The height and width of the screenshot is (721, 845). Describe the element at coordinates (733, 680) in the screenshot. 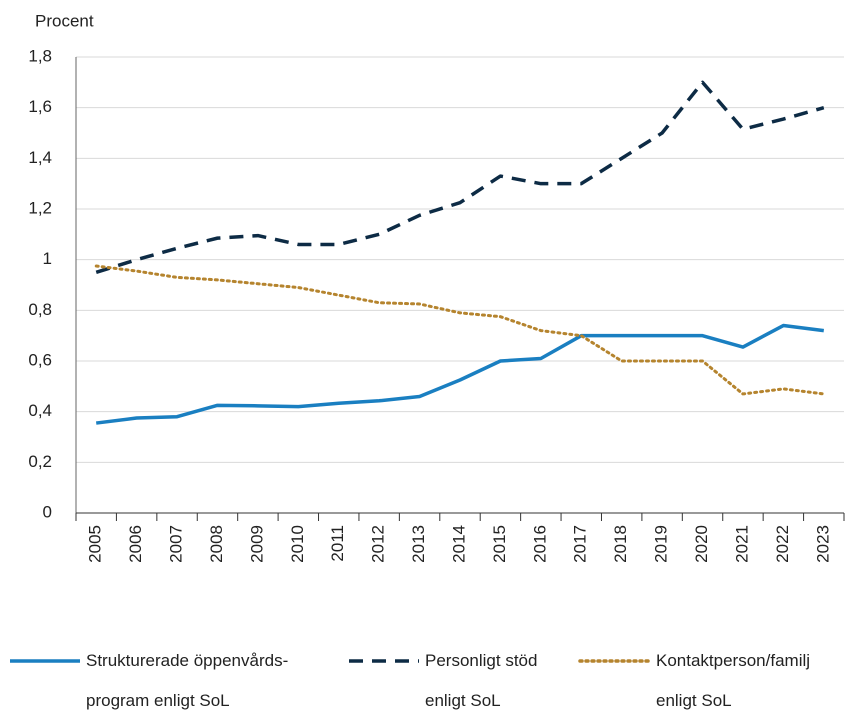

I see `legend-label: Kontaktperson/familj enligt SoL` at that location.